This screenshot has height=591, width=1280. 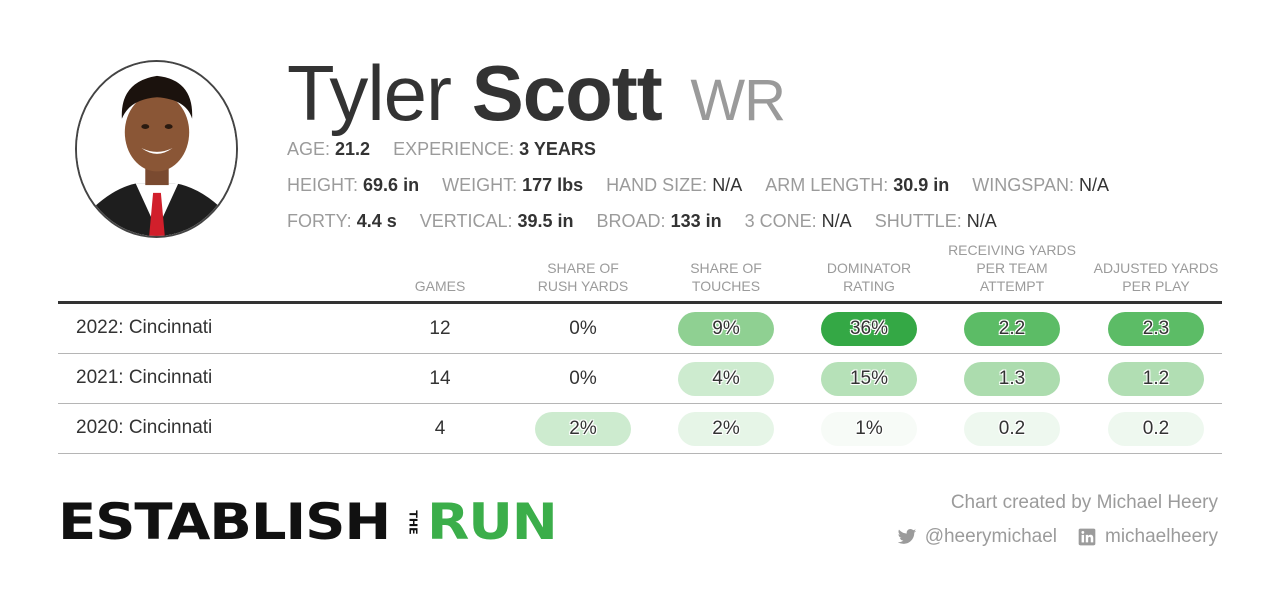 I want to click on linkedin-handle: michaelheery, so click(x=1161, y=536).